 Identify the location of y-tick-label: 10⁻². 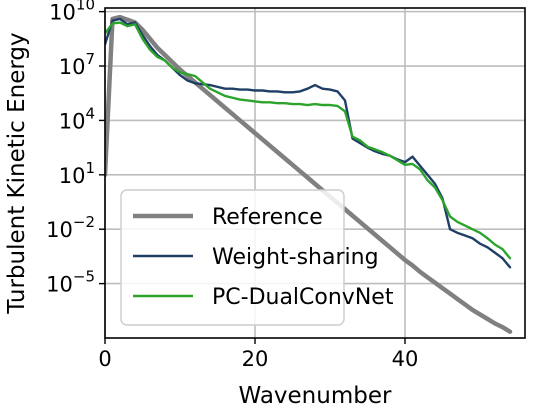
(70, 227).